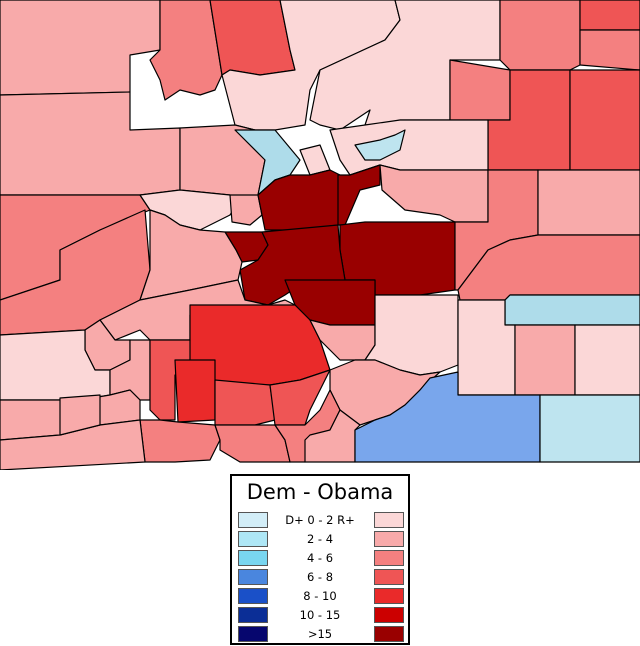 The image size is (640, 646). I want to click on legend-range-label: >15, so click(320, 634).